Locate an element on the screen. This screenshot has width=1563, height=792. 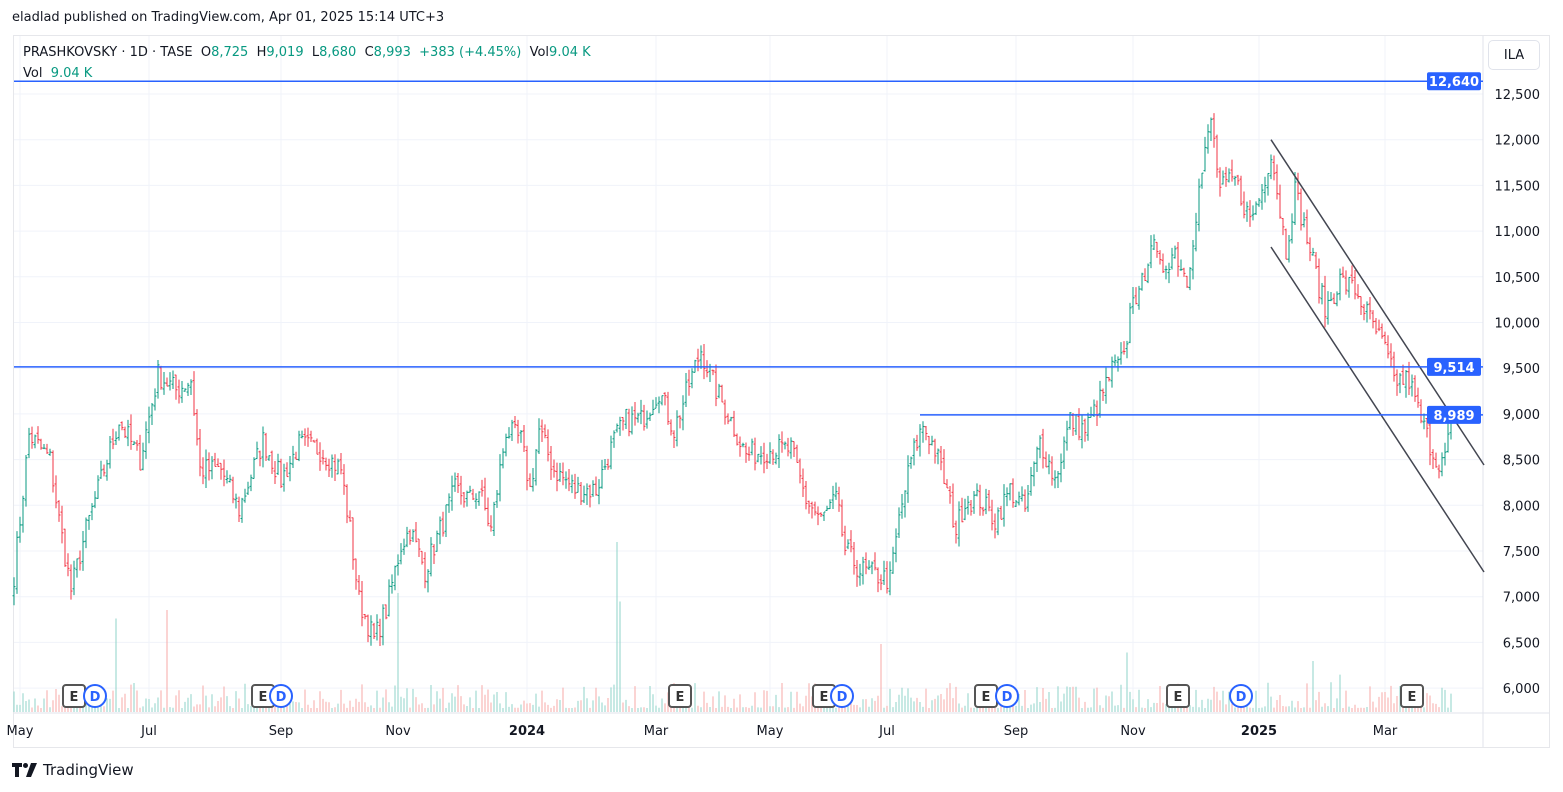
event-letter: E is located at coordinates (986, 697).